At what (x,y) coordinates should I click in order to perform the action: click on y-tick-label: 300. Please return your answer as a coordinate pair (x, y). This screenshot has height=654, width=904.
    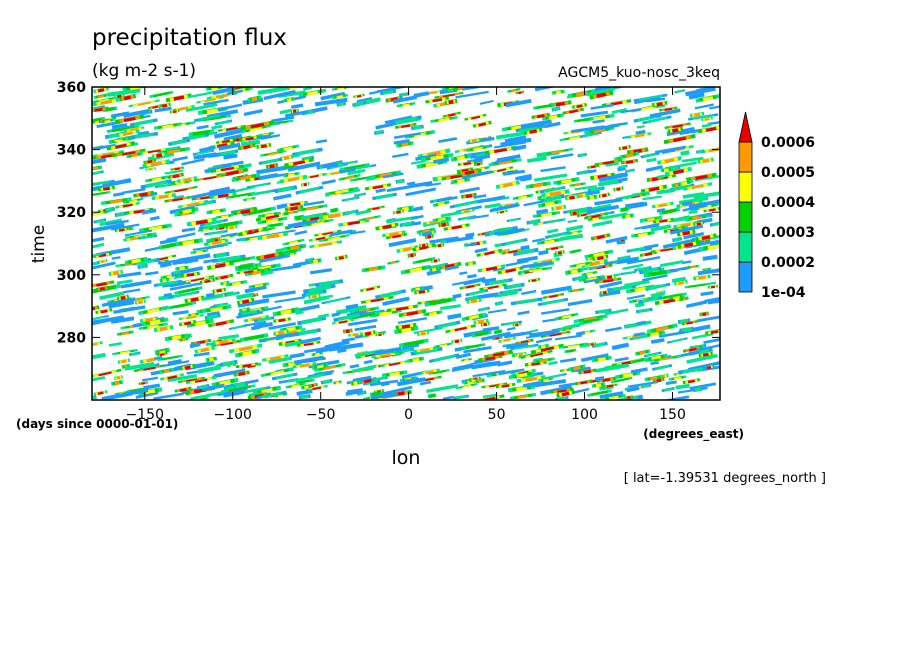
    Looking at the image, I should click on (71, 276).